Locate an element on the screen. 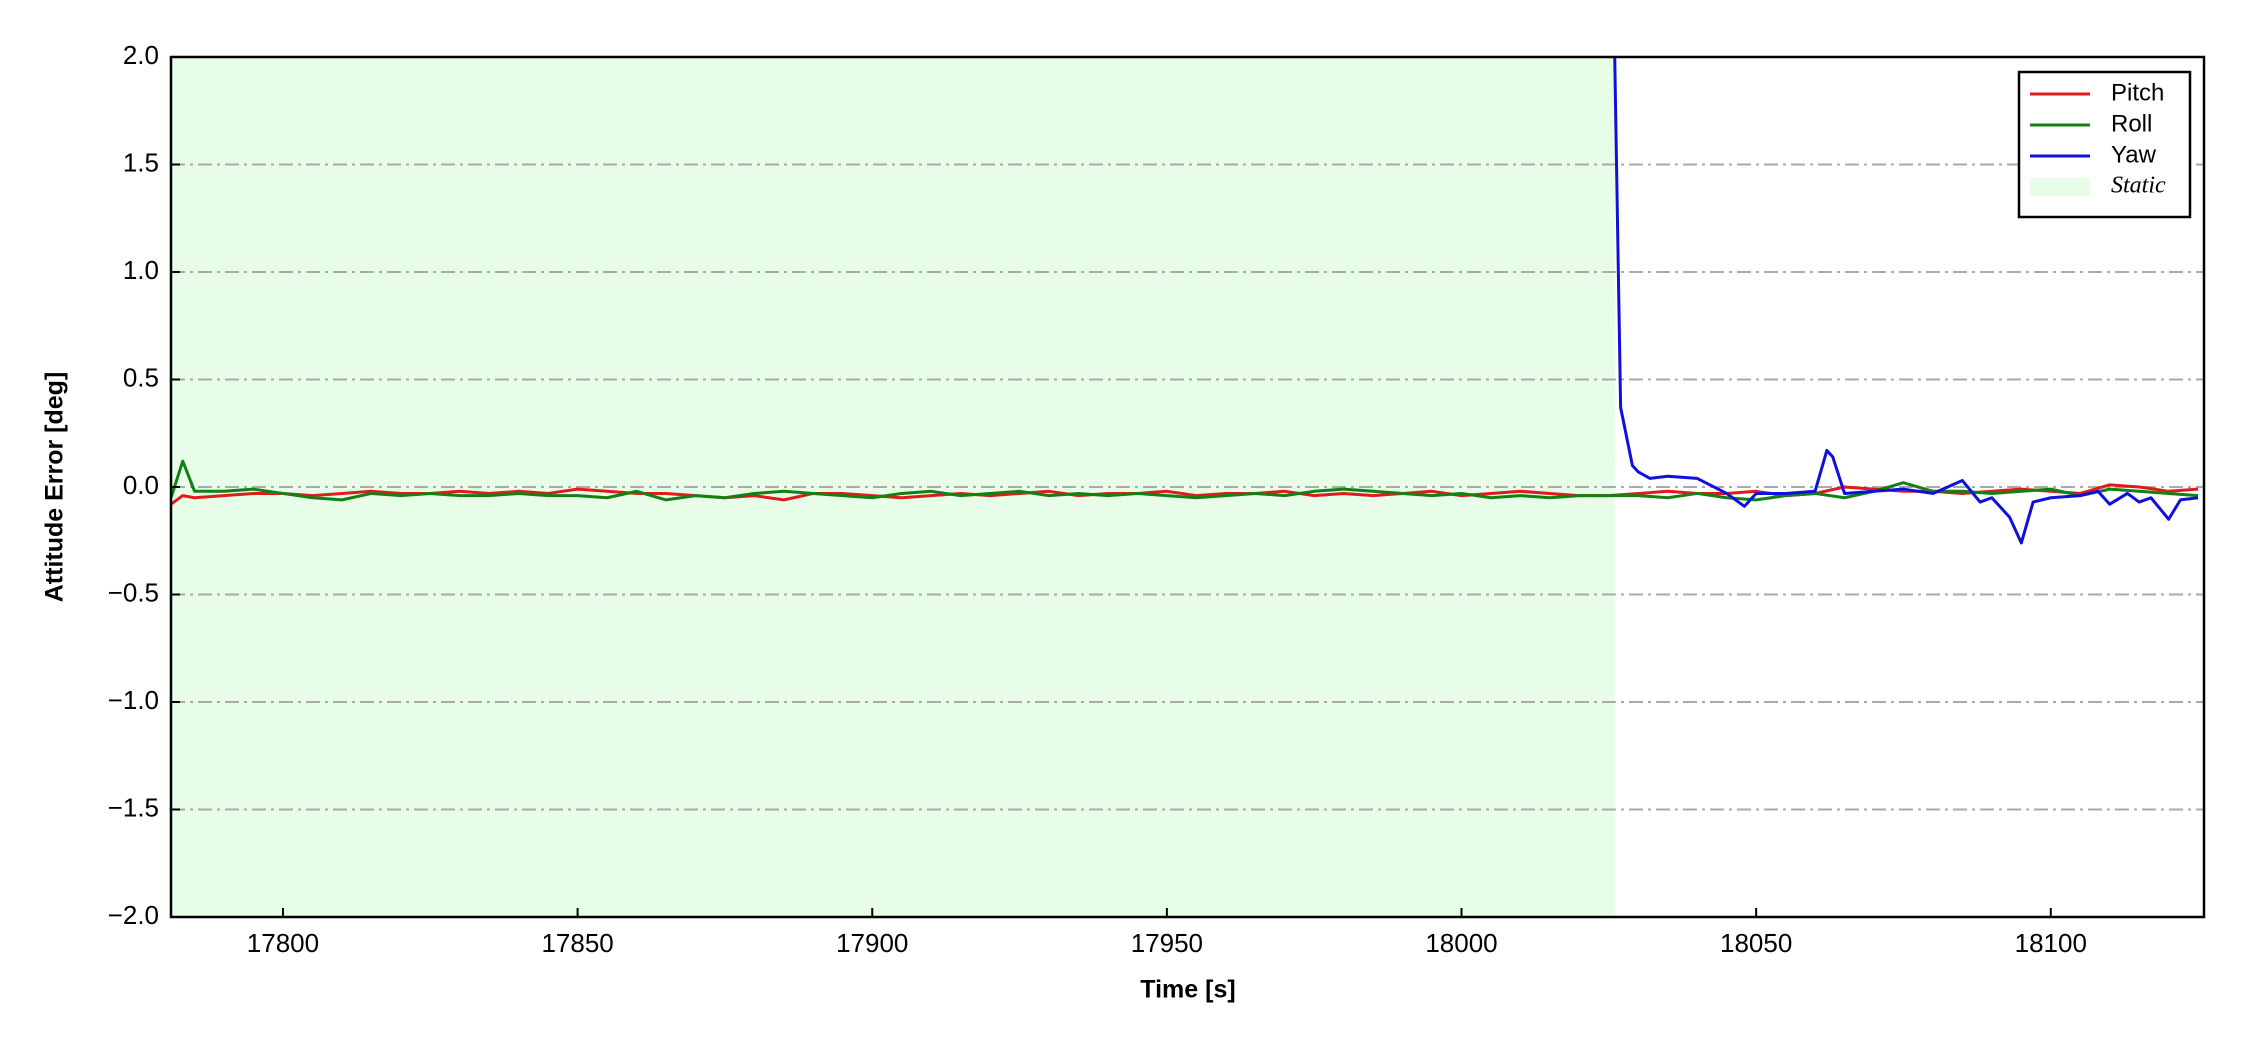 The image size is (2250, 1050). y-tick-label: 0.0 is located at coordinates (141, 485).